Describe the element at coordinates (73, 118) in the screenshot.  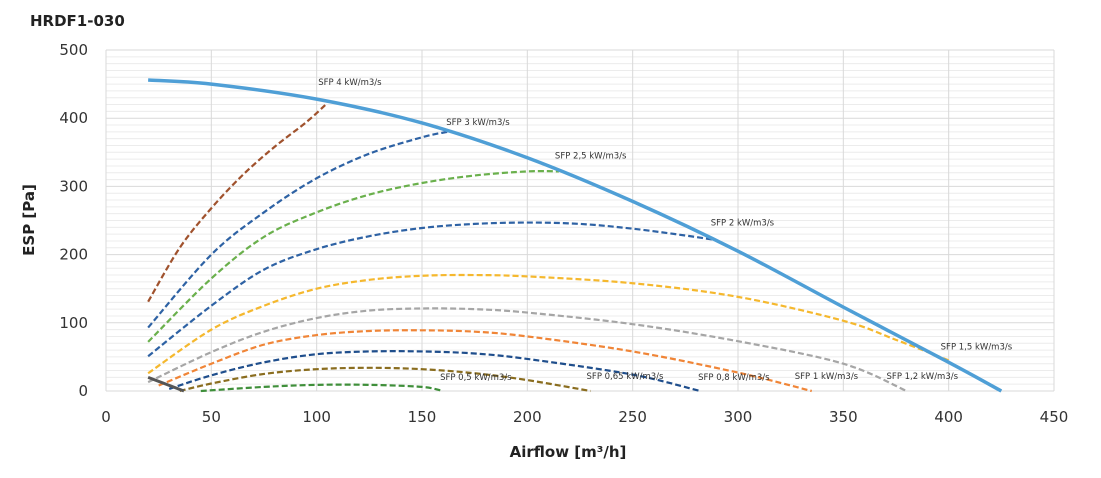
I see `y-tick-label: 400` at that location.